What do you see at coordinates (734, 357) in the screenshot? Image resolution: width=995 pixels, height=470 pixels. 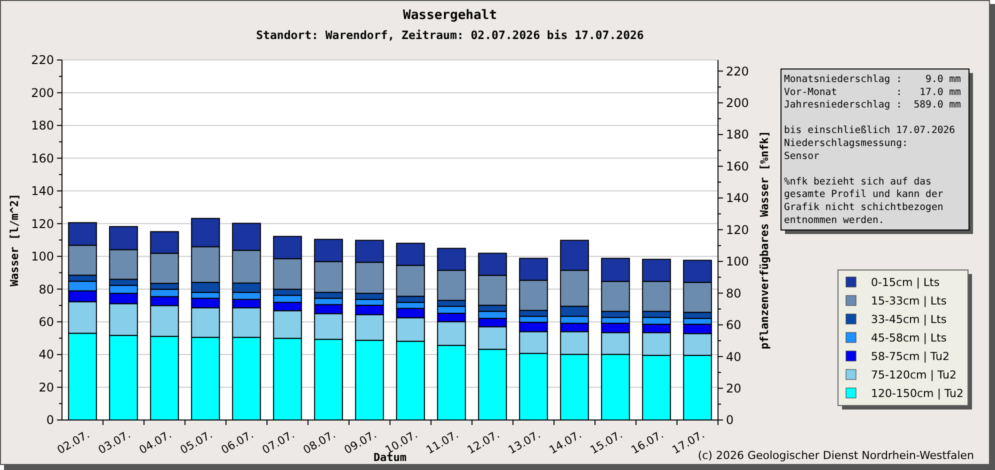 I see `y2-tick-label: 40` at bounding box center [734, 357].